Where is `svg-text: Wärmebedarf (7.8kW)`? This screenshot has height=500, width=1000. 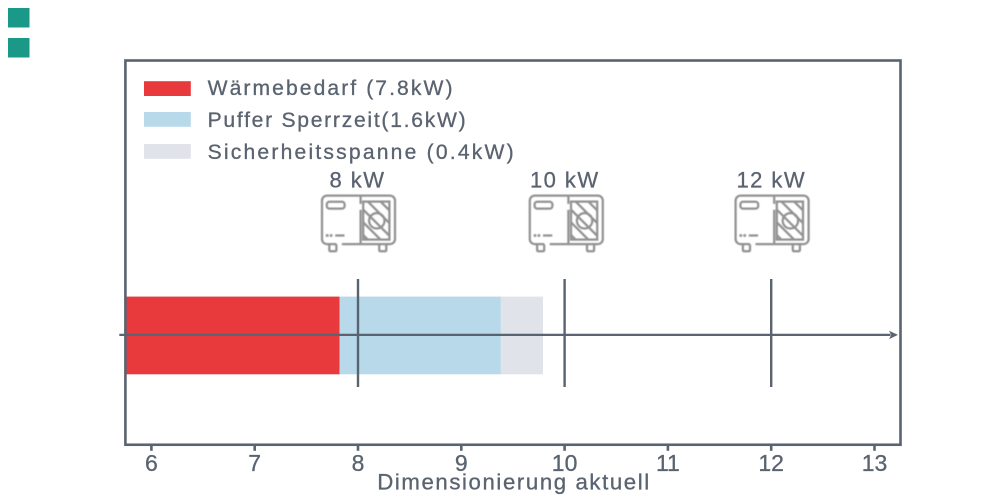
svg-text: Wärmebedarf (7.8kW) is located at coordinates (331, 88).